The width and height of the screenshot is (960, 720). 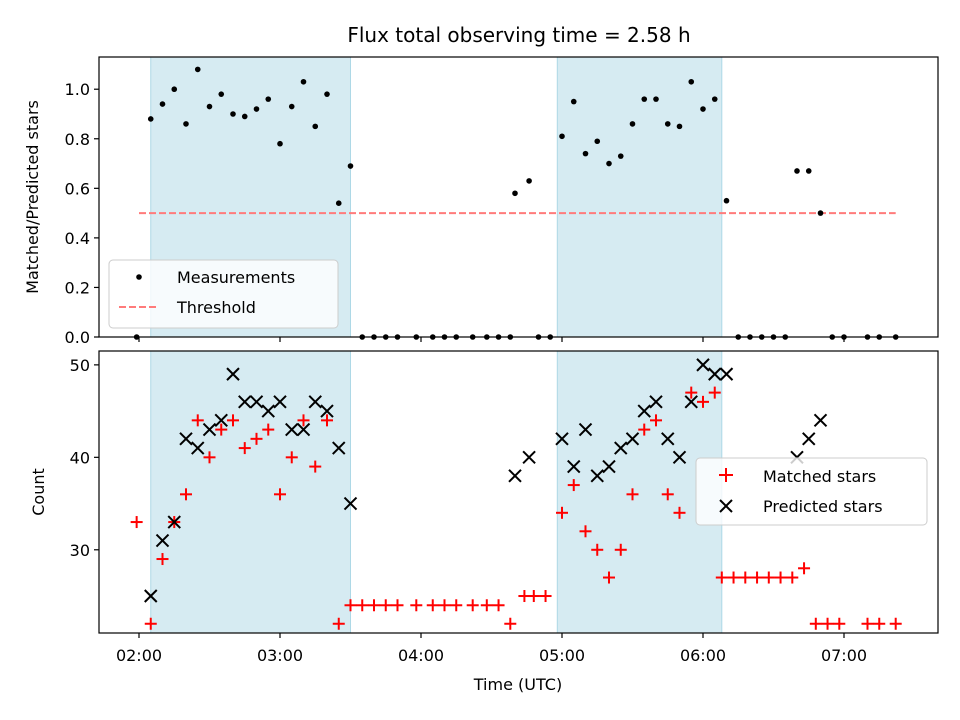 I want to click on y-tick-label: 1.0, so click(x=77, y=89).